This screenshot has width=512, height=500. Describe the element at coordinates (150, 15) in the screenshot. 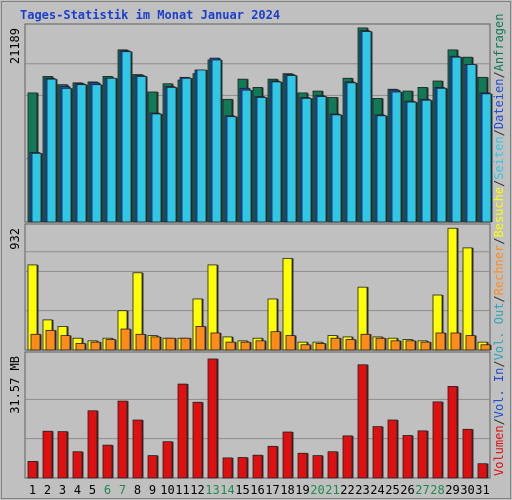

I see `chart-title: Tages-Statistik im Monat Januar 2024` at that location.